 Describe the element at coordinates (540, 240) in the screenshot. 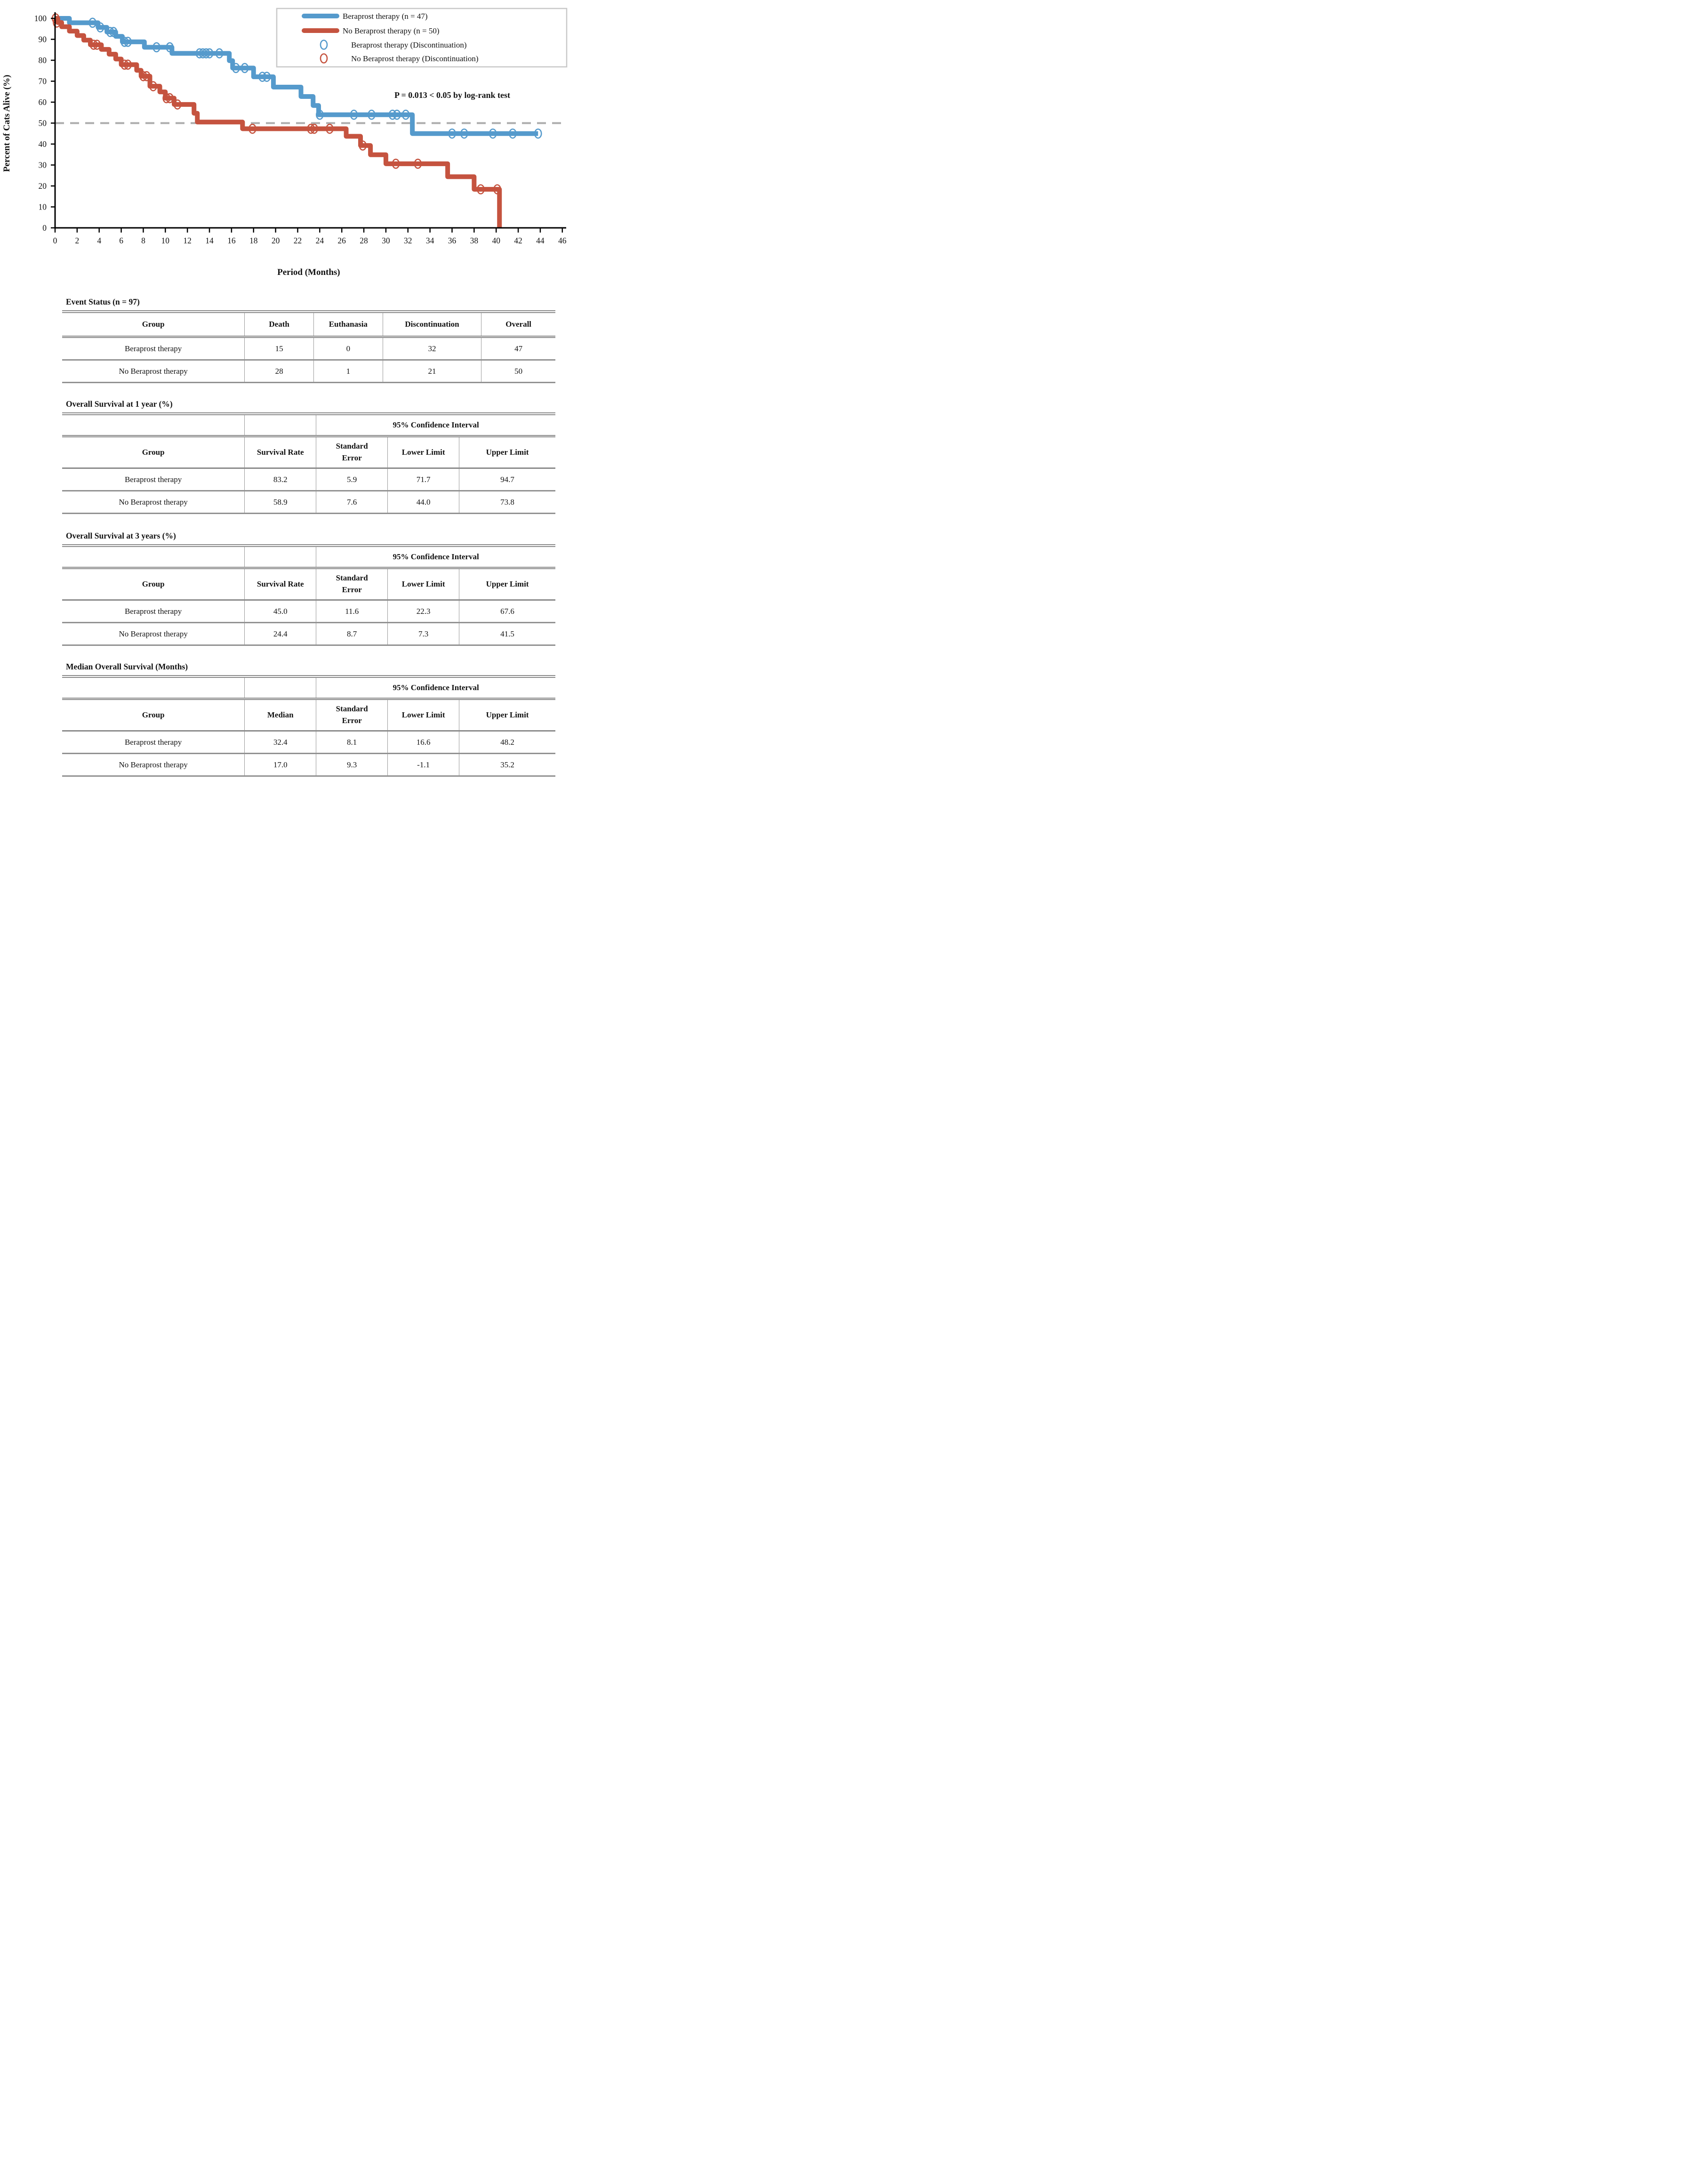

I see `x-tick-label: 44` at that location.